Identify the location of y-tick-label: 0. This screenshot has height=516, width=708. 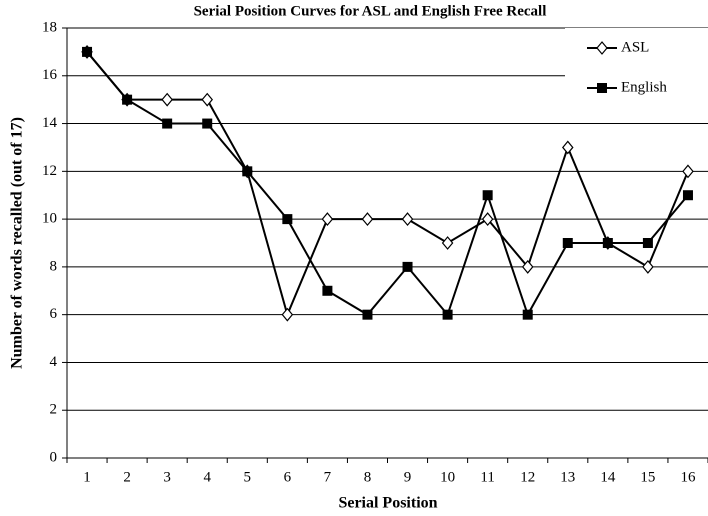
(54, 457).